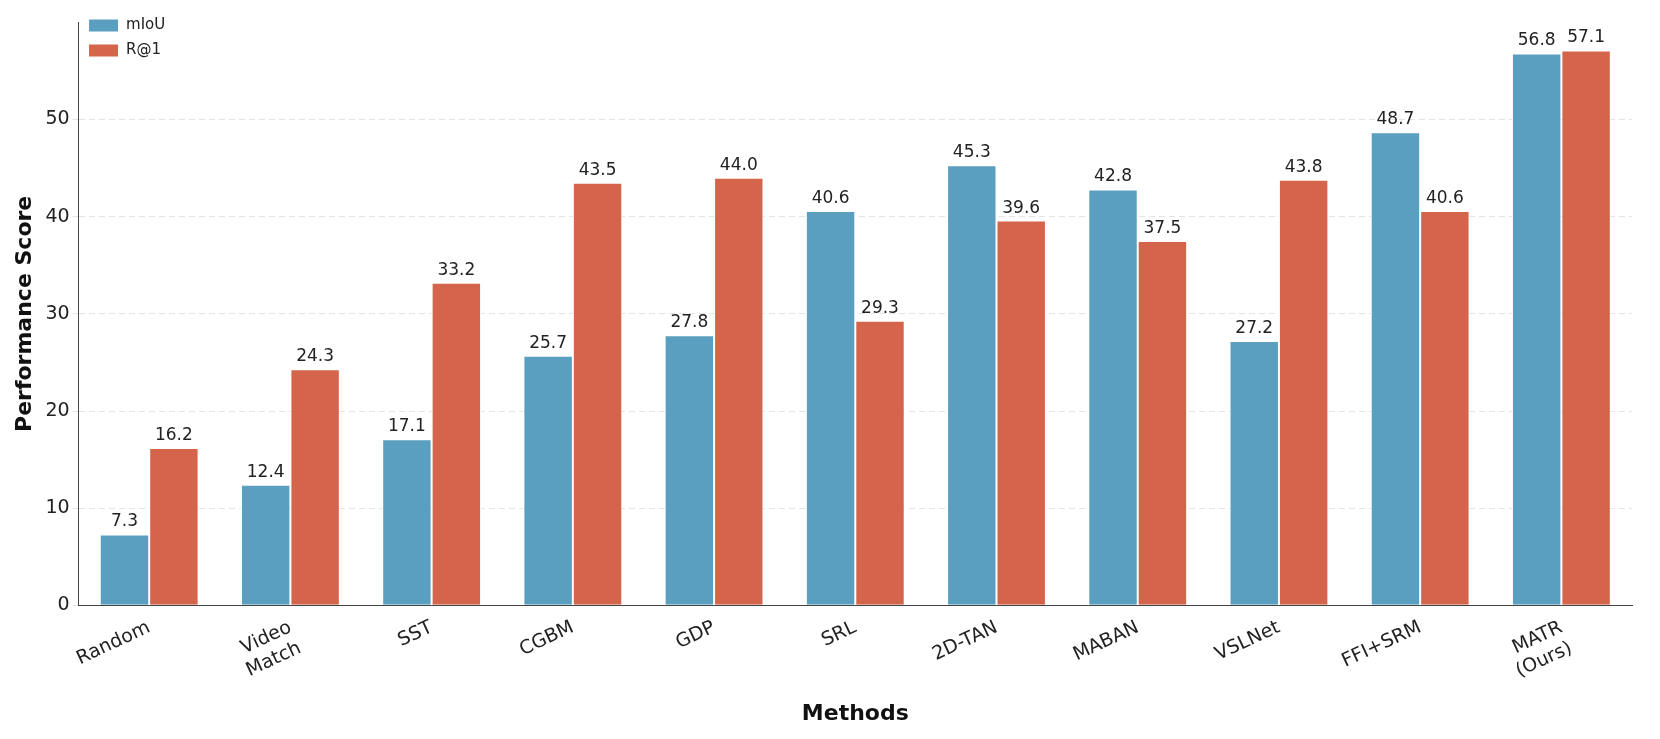 This screenshot has width=1660, height=739. What do you see at coordinates (1162, 226) in the screenshot?
I see `data-label: 37.5` at bounding box center [1162, 226].